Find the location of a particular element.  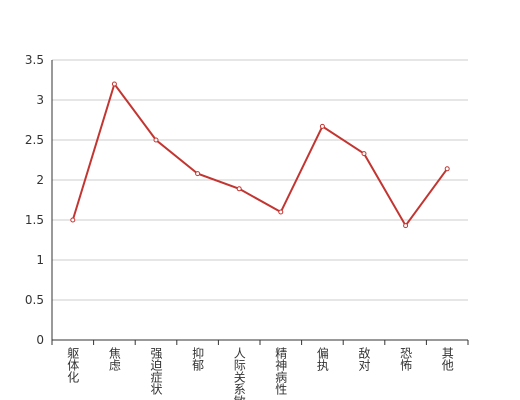

x-tick-label: 恐怖 is located at coordinates (406, 359).